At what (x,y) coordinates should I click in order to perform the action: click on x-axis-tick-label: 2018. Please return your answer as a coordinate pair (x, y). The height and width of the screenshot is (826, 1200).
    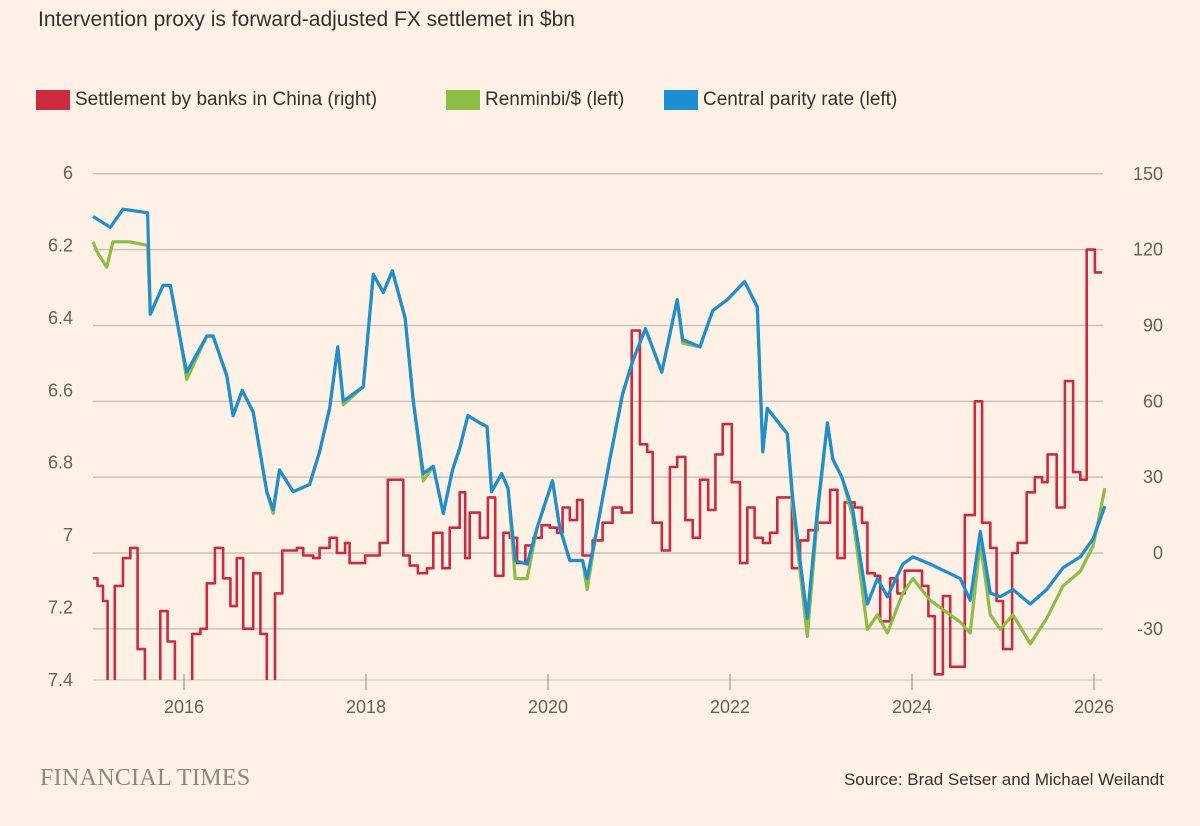
    Looking at the image, I should click on (366, 707).